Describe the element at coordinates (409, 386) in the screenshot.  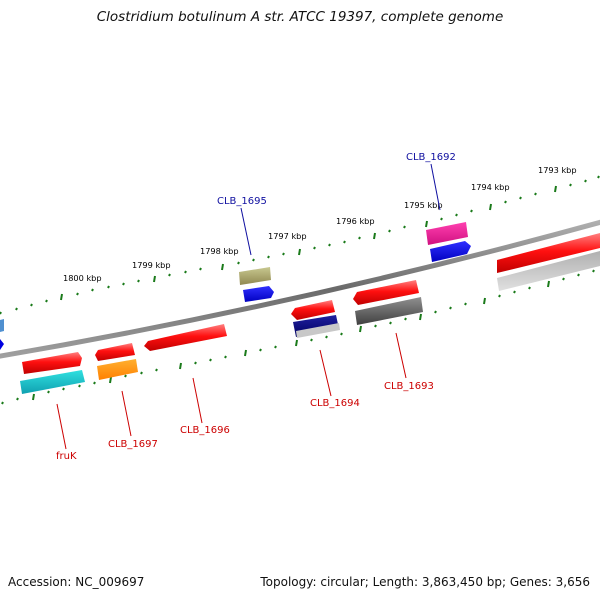
I see `gene-label-clb-1693: CLB_1693` at that location.